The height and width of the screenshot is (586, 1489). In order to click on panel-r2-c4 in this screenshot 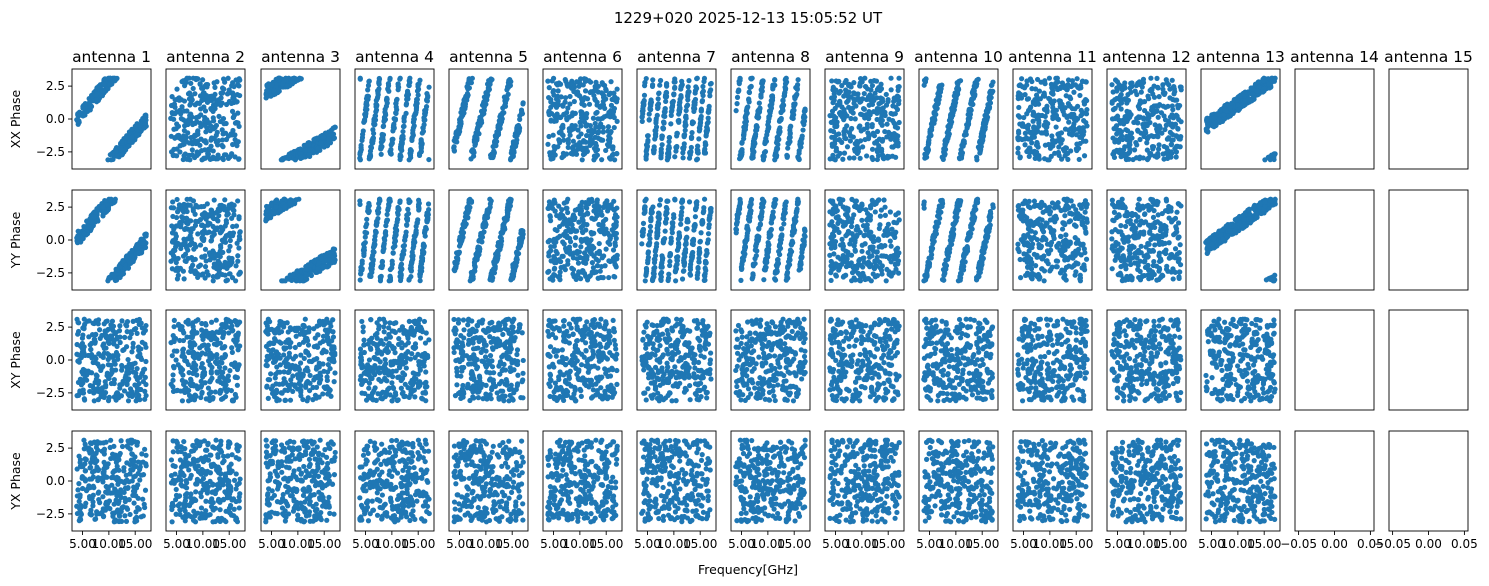, I will do `click(394, 240)`.